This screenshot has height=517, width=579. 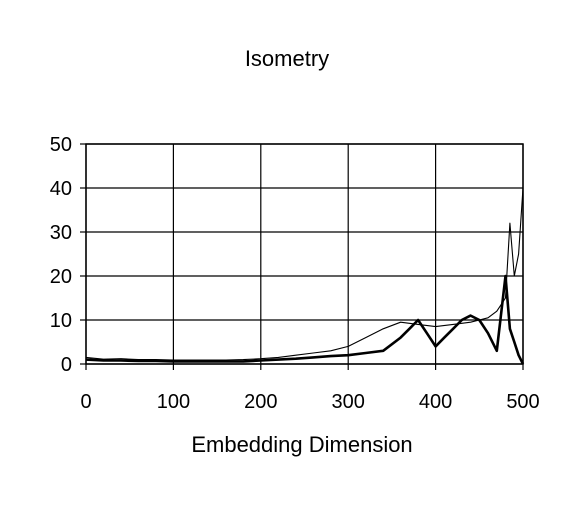 What do you see at coordinates (260, 402) in the screenshot?
I see `x-tick-label: 200` at bounding box center [260, 402].